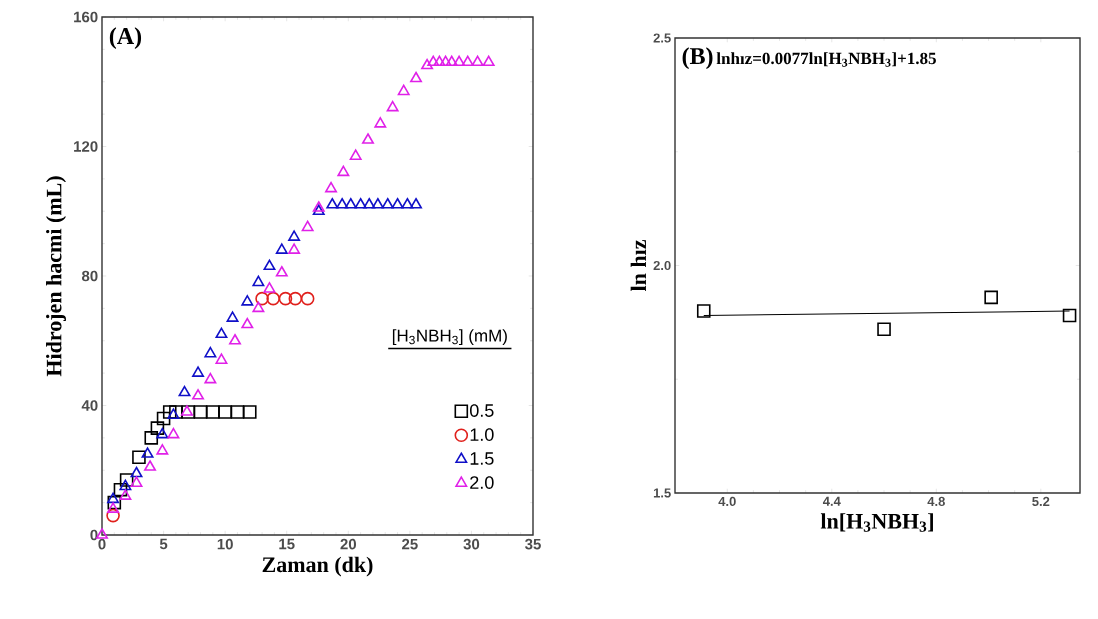 This screenshot has width=1098, height=619. I want to click on x-tick-label: 4.4, so click(831, 501).